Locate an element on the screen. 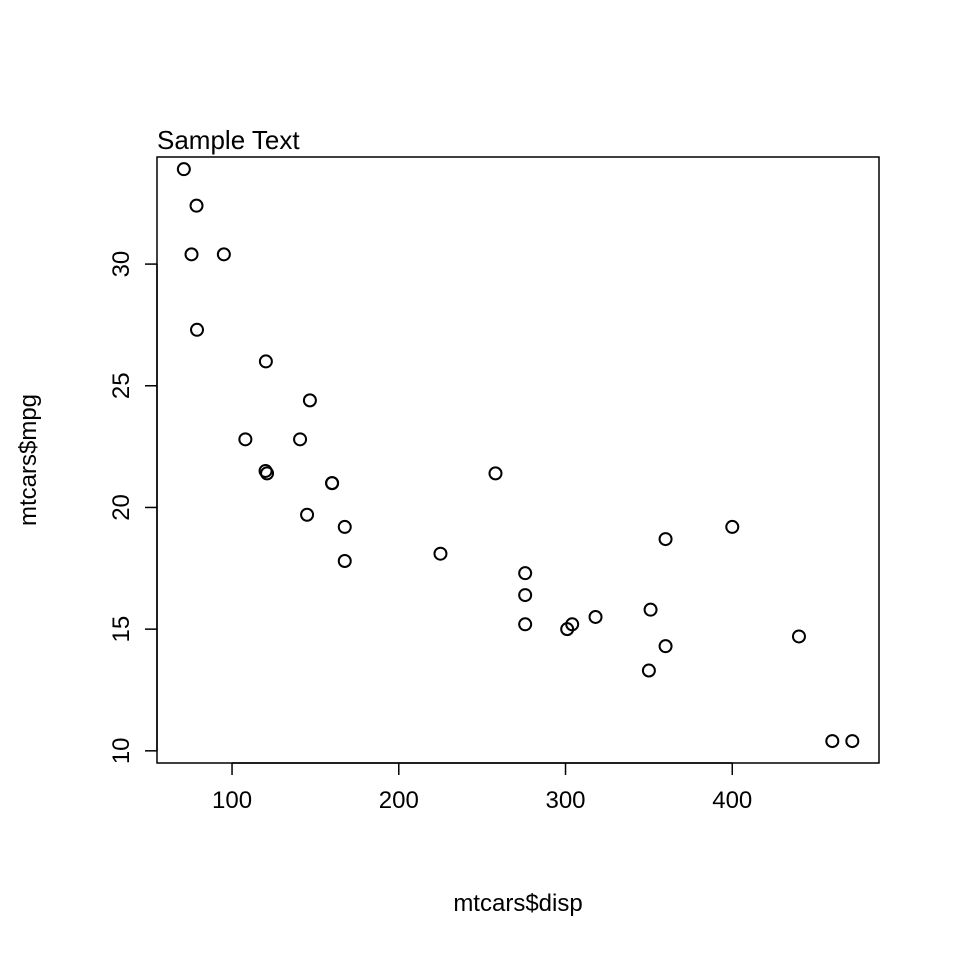 The width and height of the screenshot is (960, 960). y-tick-label: 25 is located at coordinates (121, 385).